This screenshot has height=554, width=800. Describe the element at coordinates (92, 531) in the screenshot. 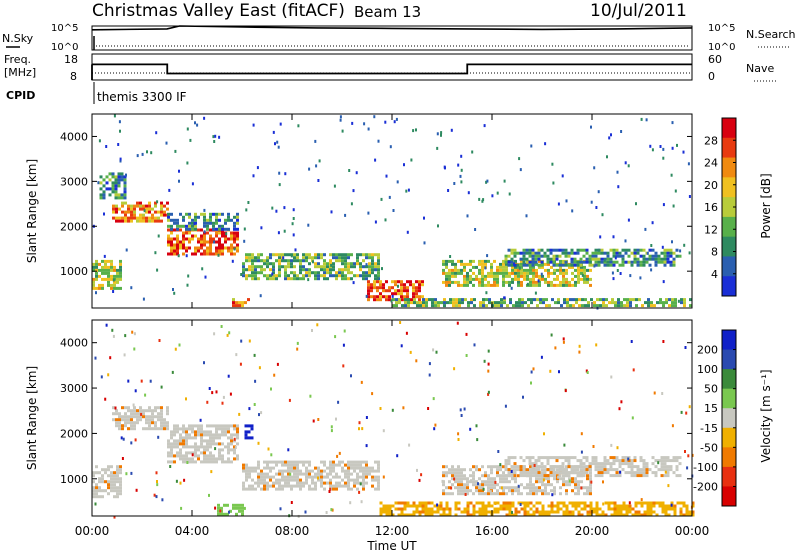

I see `x-tick-label: 00:00` at that location.